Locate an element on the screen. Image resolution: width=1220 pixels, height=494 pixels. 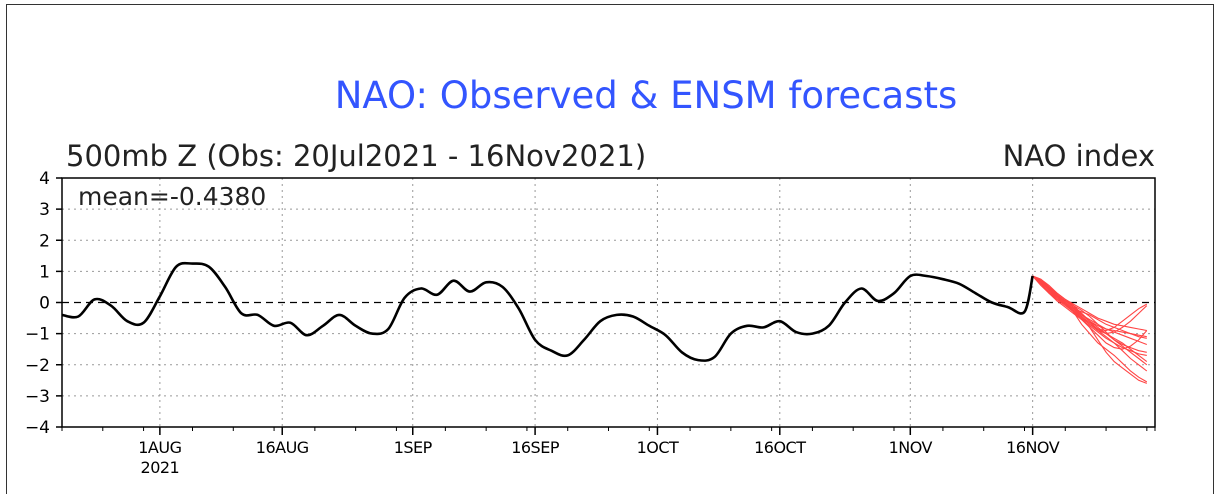
y-tick-label: 0 is located at coordinates (44, 304).